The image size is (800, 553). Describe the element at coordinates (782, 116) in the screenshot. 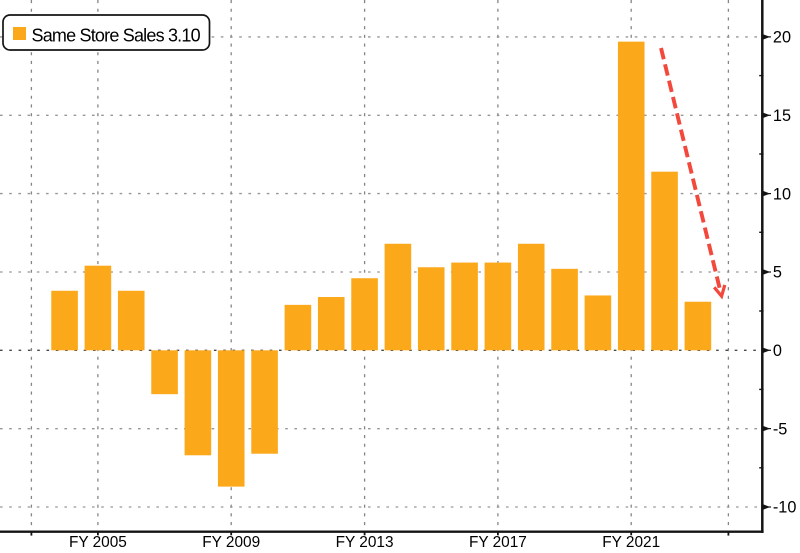

I see `svg-text: 15` at that location.